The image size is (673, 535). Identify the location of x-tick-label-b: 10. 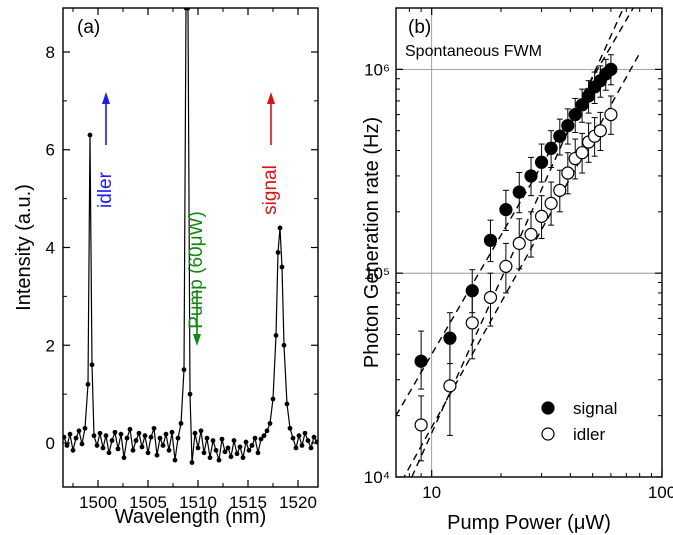
(431, 492).